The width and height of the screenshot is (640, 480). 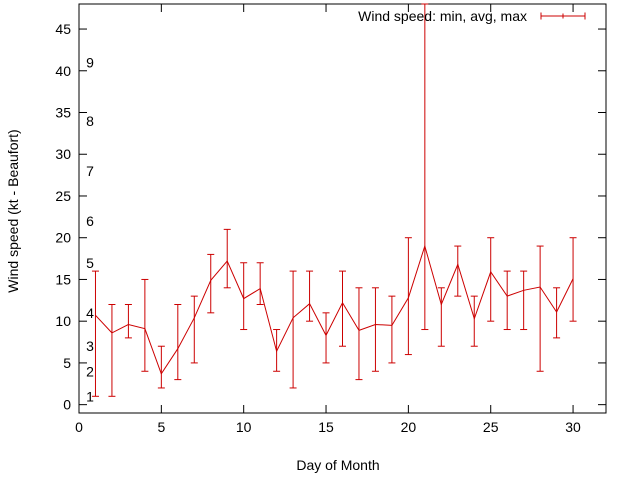 What do you see at coordinates (63, 196) in the screenshot?
I see `y-tick-label: 25` at bounding box center [63, 196].